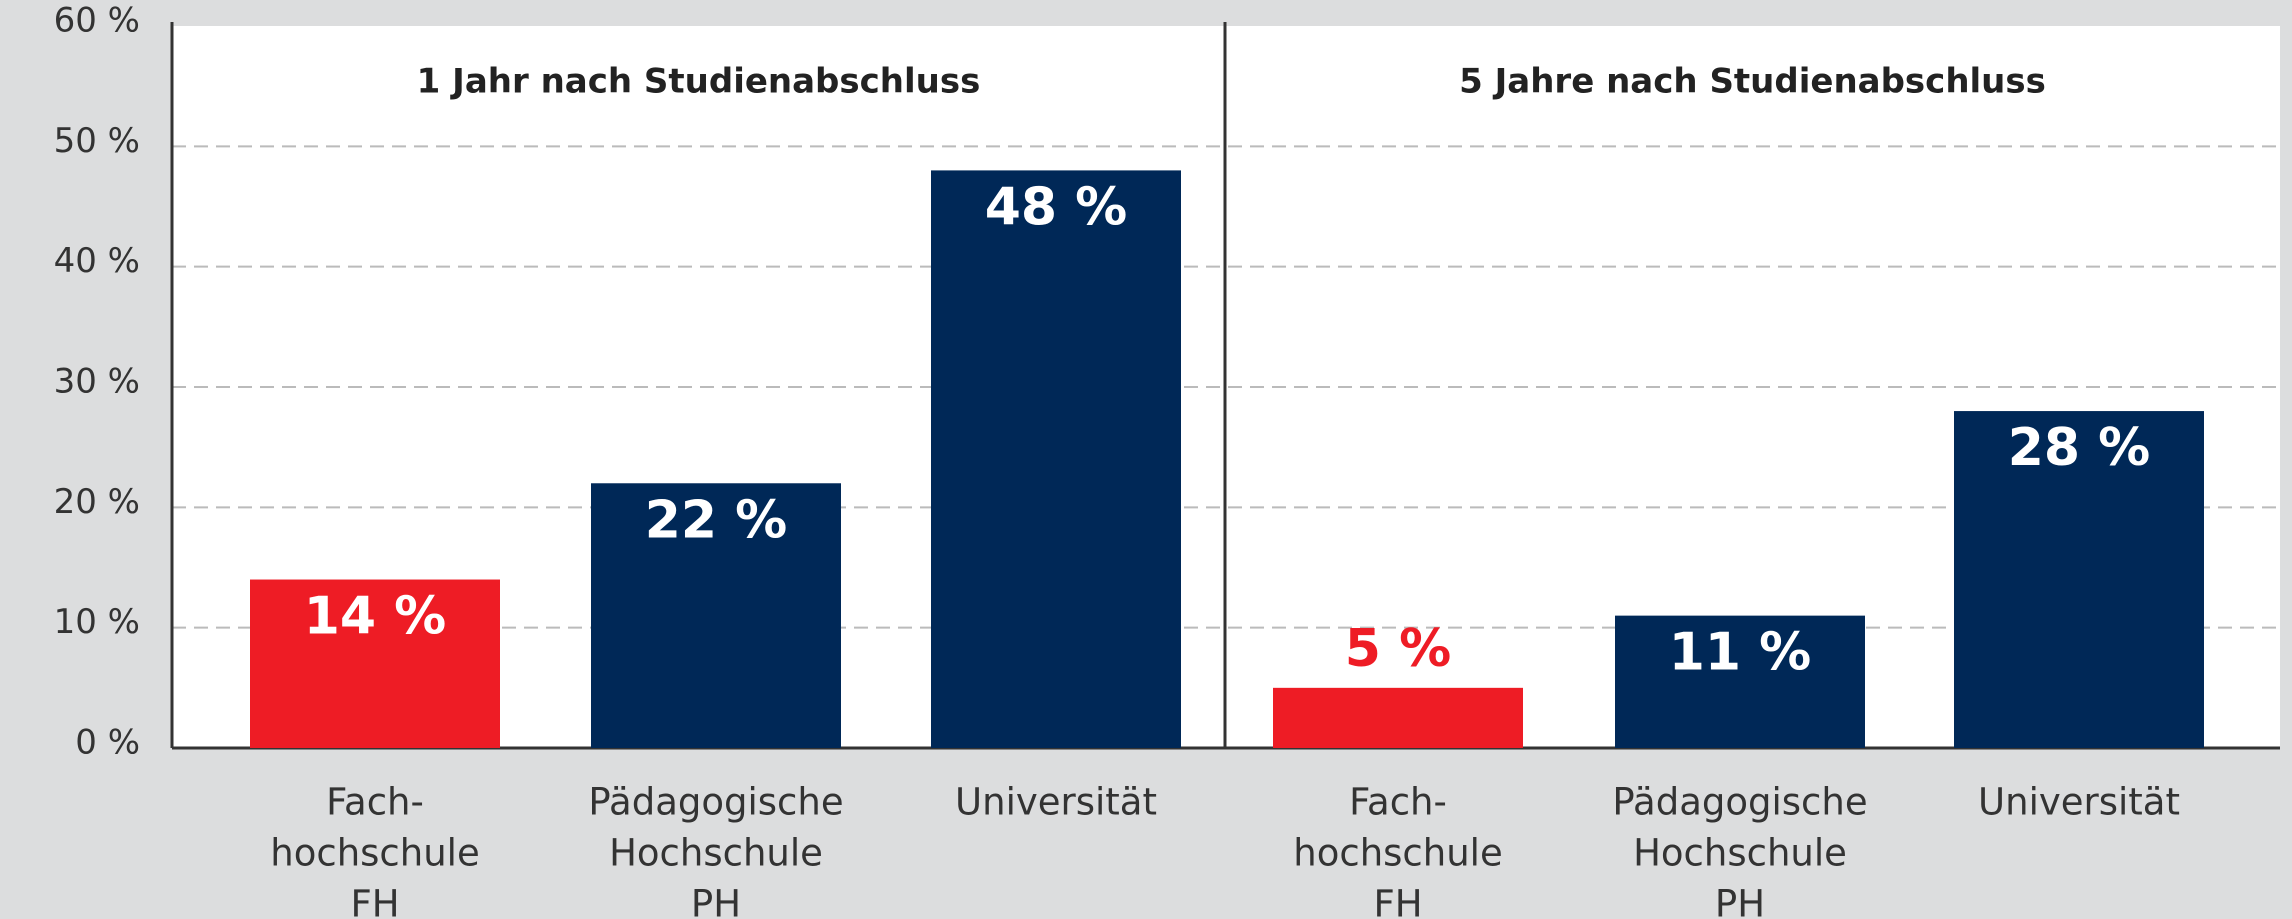 The width and height of the screenshot is (2292, 919). I want to click on y-tick-label: 20 %, so click(97, 502).